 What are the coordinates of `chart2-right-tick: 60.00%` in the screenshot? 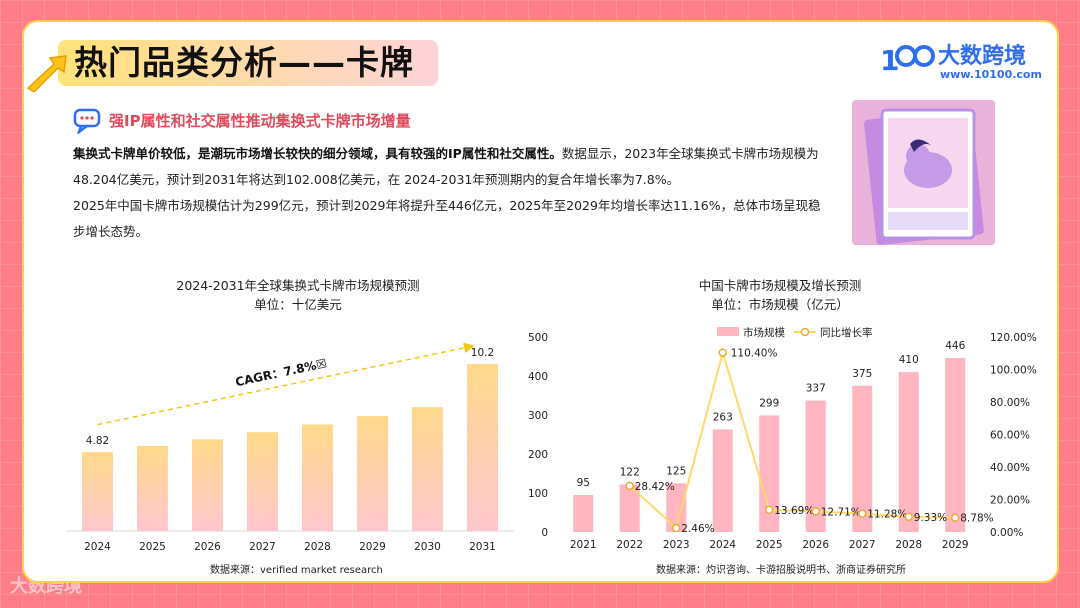 It's located at (1010, 436).